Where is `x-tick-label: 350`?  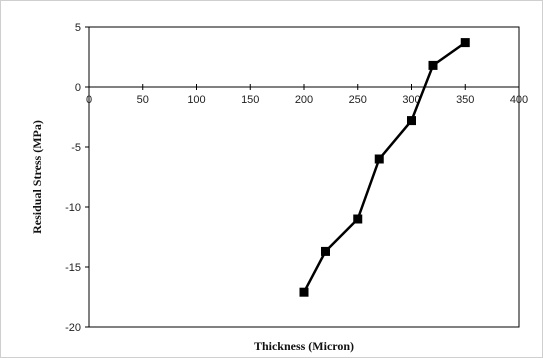 x-tick-label: 350 is located at coordinates (465, 100).